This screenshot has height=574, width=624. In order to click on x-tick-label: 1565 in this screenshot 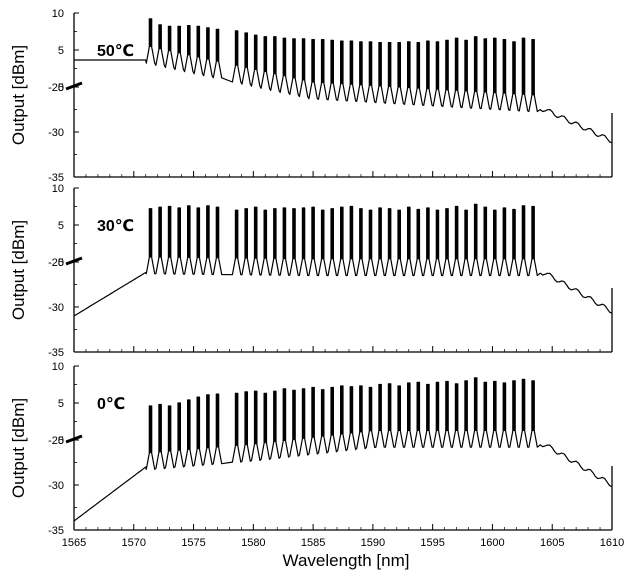, I will do `click(74, 543)`.